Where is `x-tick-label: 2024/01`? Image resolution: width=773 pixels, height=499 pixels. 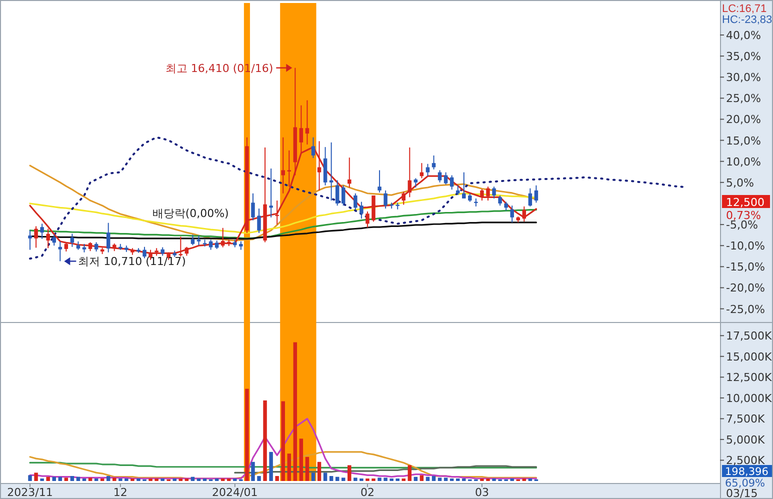 x-tick-label: 2024/01 is located at coordinates (235, 492).